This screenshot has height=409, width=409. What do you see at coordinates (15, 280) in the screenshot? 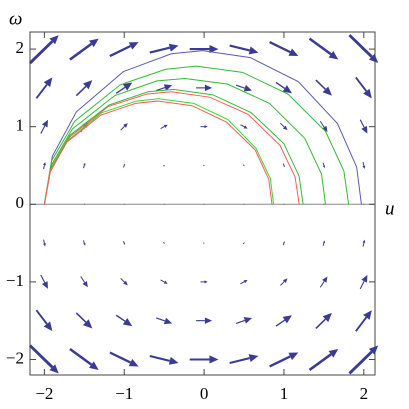
I see `y-tick-label: −1` at bounding box center [15, 280].